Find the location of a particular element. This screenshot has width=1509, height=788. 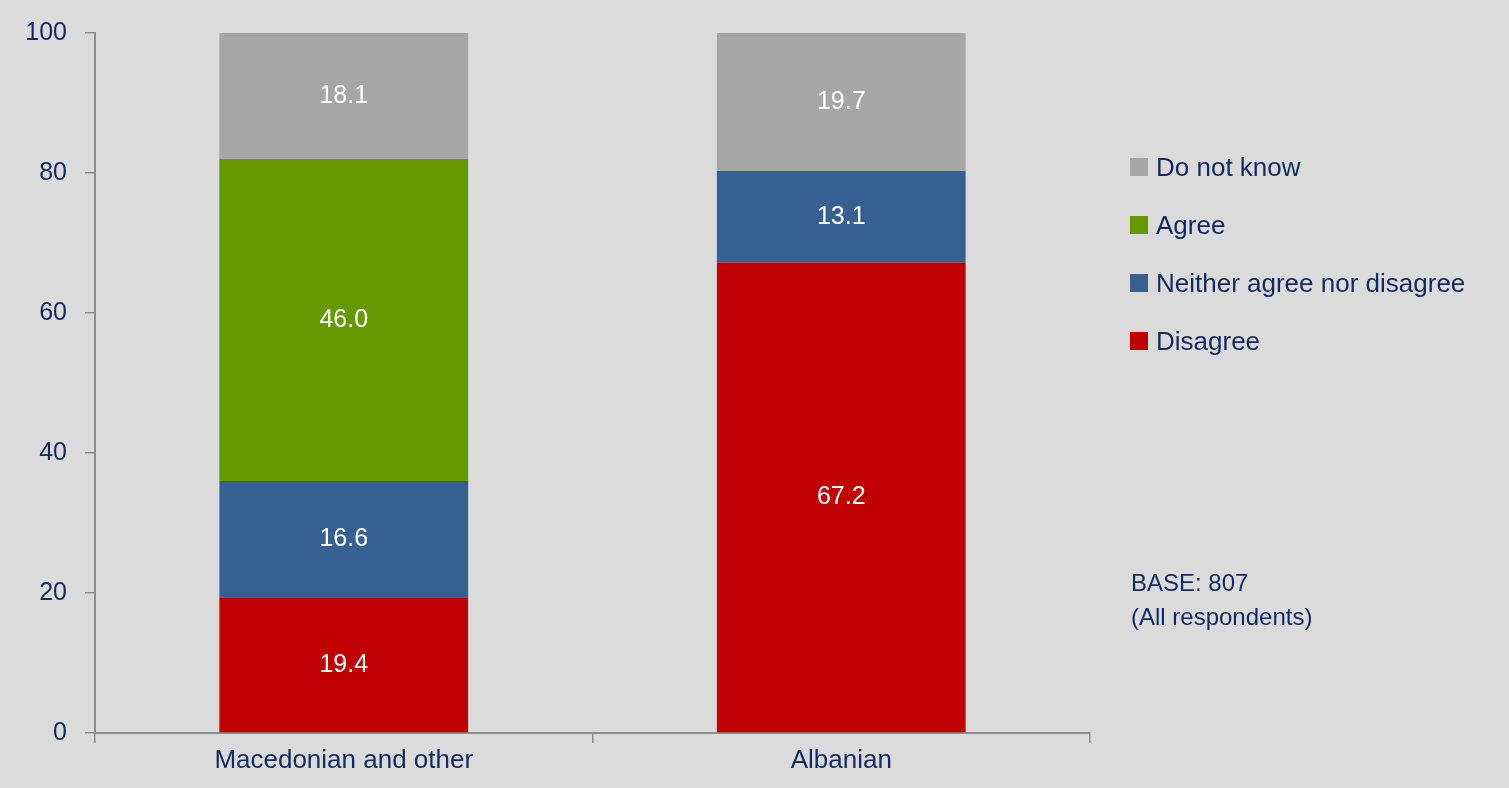

data-label: 13.1 is located at coordinates (841, 214).